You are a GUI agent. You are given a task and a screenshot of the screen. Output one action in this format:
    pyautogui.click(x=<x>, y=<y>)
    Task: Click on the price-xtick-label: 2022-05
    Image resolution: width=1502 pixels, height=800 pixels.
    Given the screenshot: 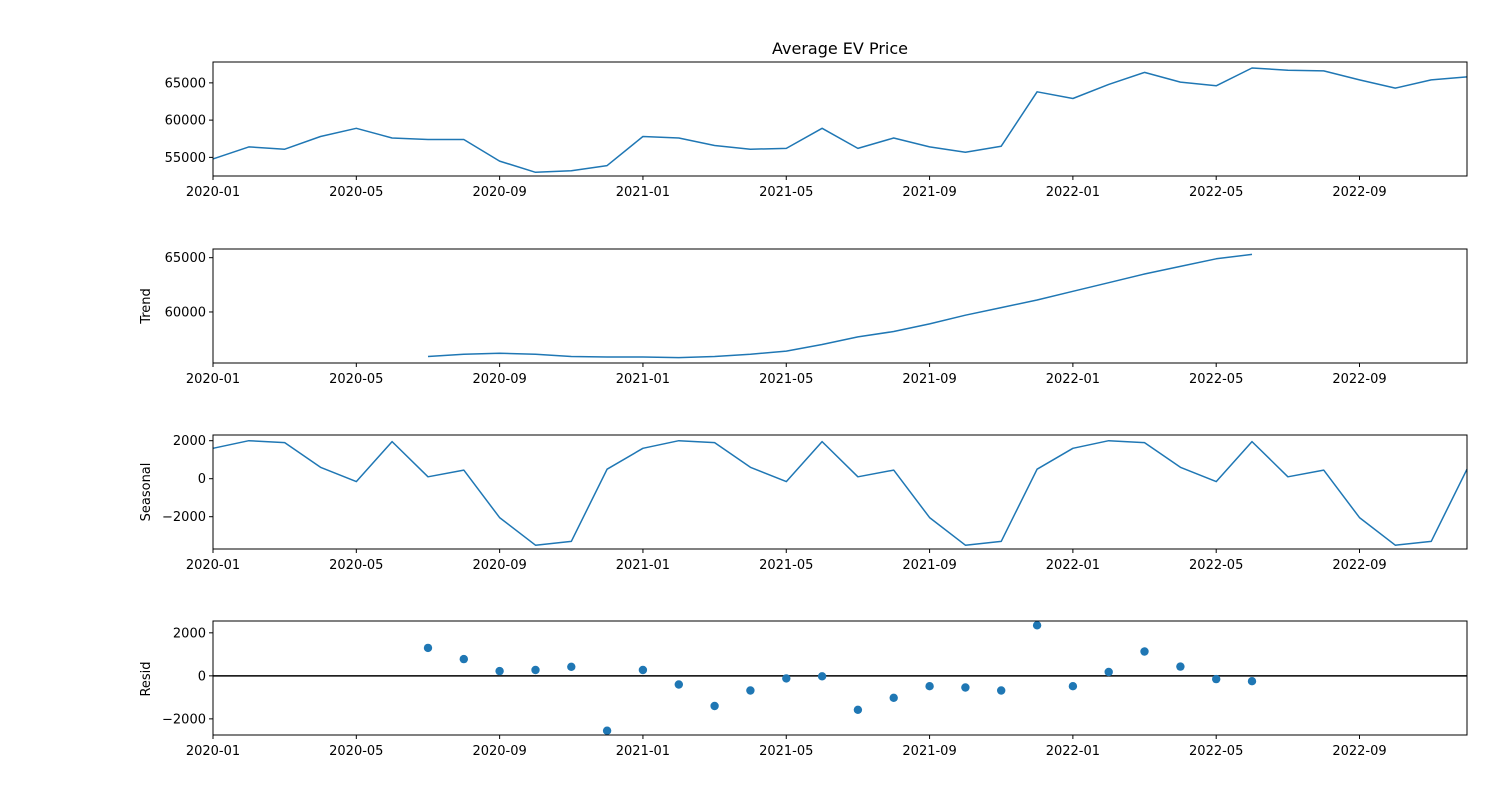 What is the action you would take?
    pyautogui.click(x=1216, y=192)
    